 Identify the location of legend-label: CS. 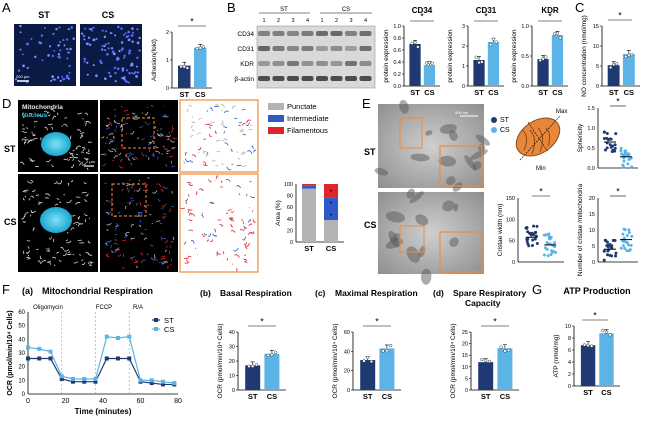
(169, 329).